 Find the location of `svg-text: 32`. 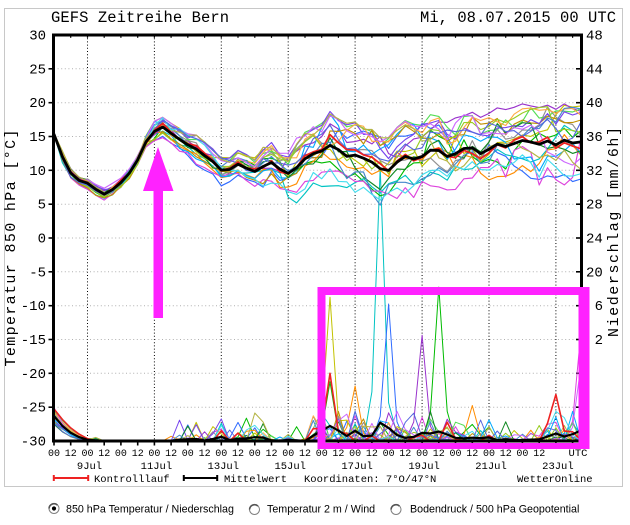

svg-text: 32 is located at coordinates (594, 172).